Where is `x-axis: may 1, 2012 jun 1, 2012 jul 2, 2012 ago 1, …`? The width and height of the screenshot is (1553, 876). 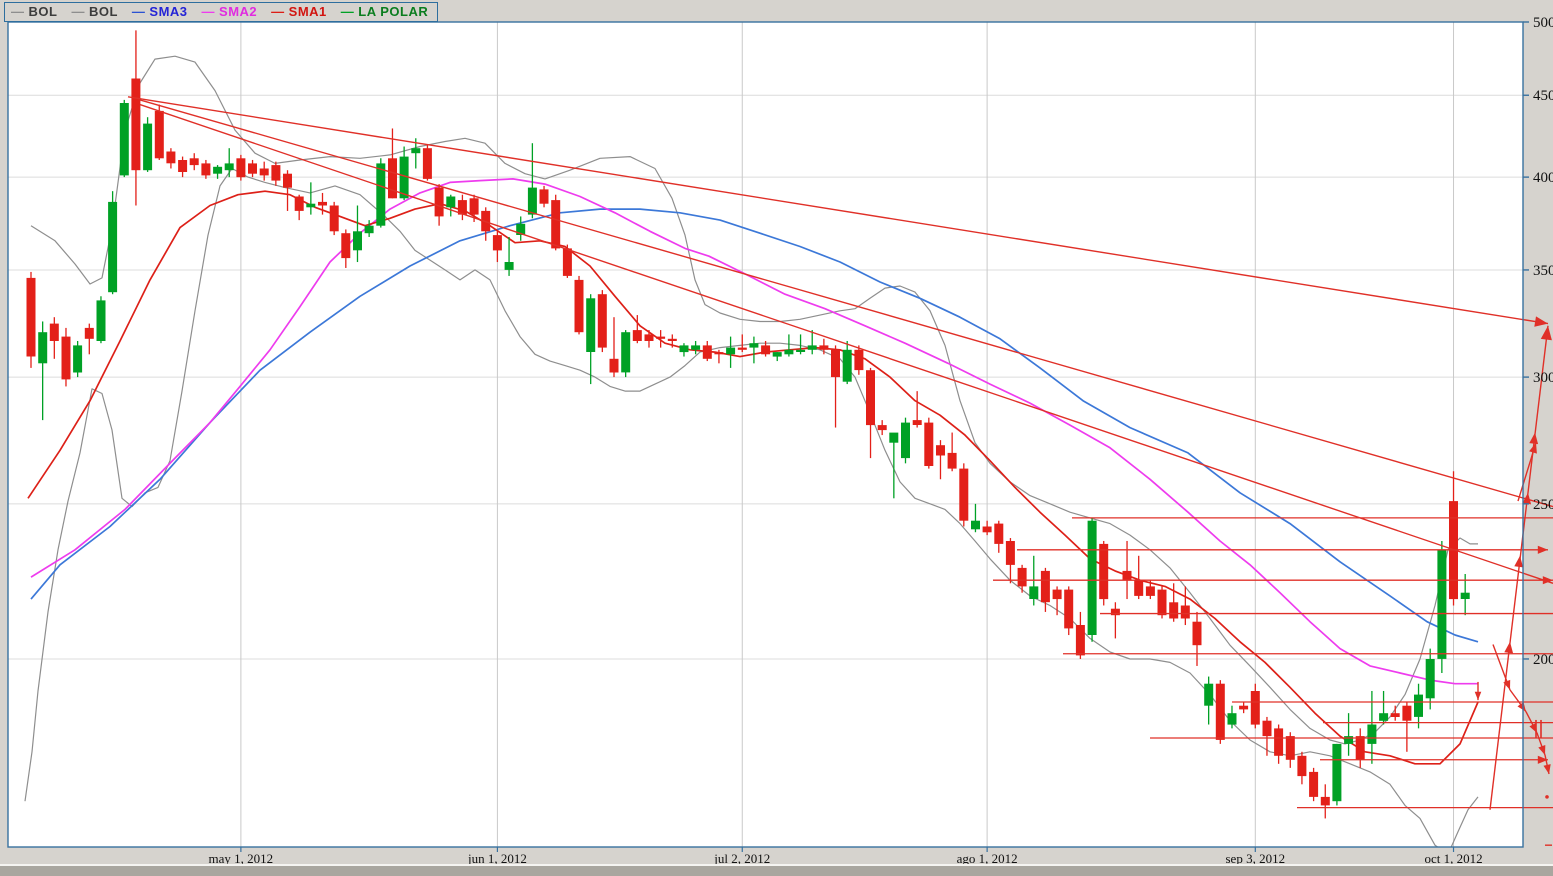
x-axis: may 1, 2012 jun 1, 2012 jul 2, 2012 ago 1, … is located at coordinates (846, 856).